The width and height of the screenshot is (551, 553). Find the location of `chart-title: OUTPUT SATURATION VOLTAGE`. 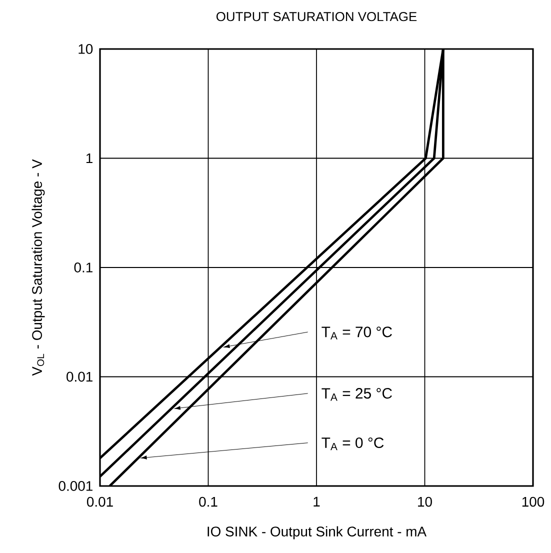

chart-title: OUTPUT SATURATION VOLTAGE is located at coordinates (316, 17).